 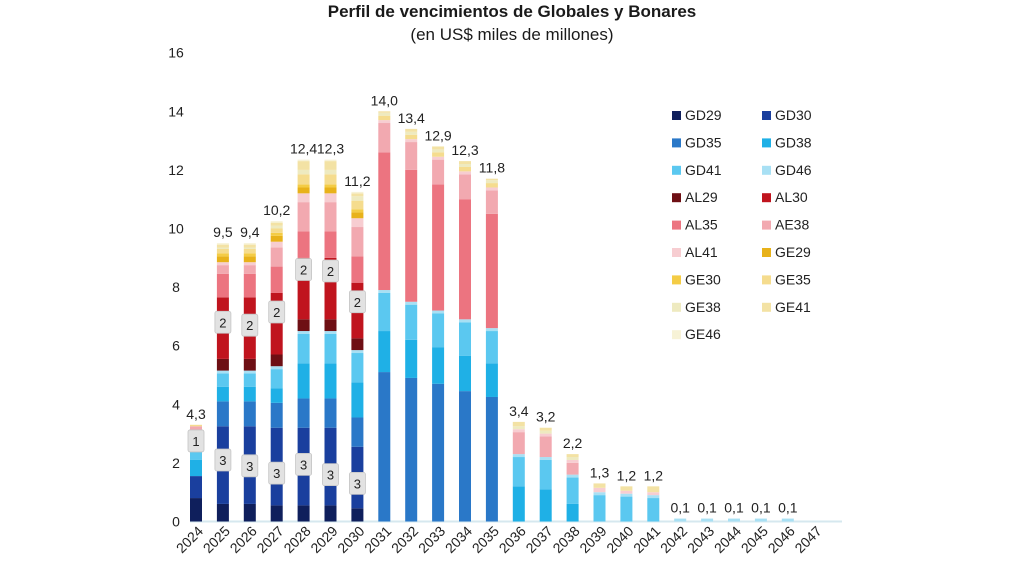 I want to click on bar-segment-ge35-2031, so click(x=384, y=118).